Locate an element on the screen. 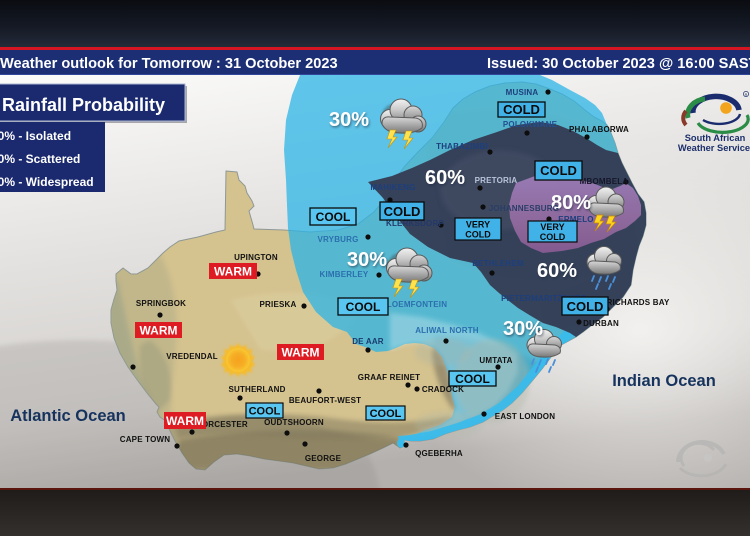 The image size is (750, 536). svg-text: GRAAF REINET is located at coordinates (389, 377).